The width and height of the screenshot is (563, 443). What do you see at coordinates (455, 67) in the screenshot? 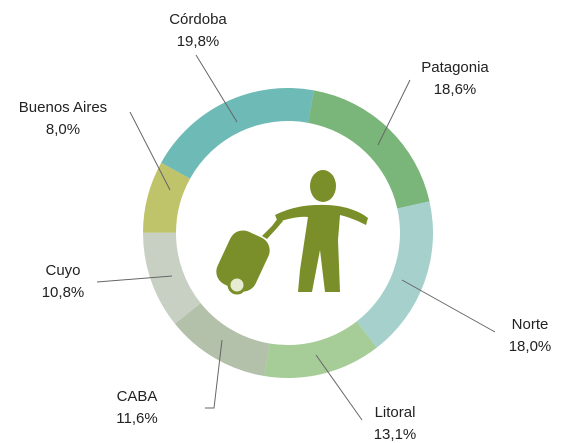
I see `slice-label: Patagonia` at bounding box center [455, 67].